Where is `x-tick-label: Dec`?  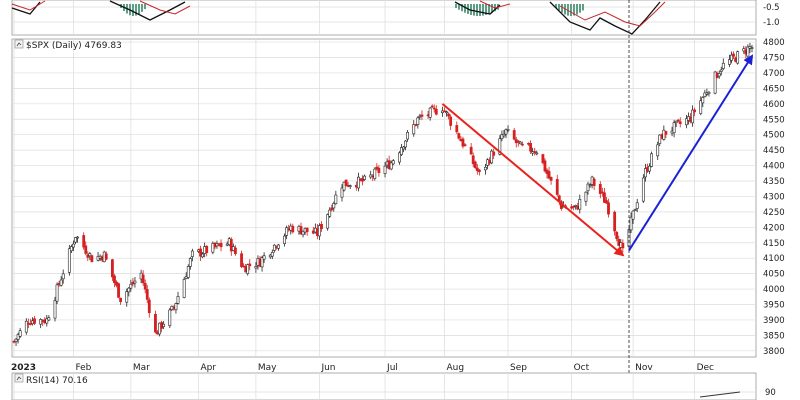
x-tick-label: Dec is located at coordinates (705, 368).